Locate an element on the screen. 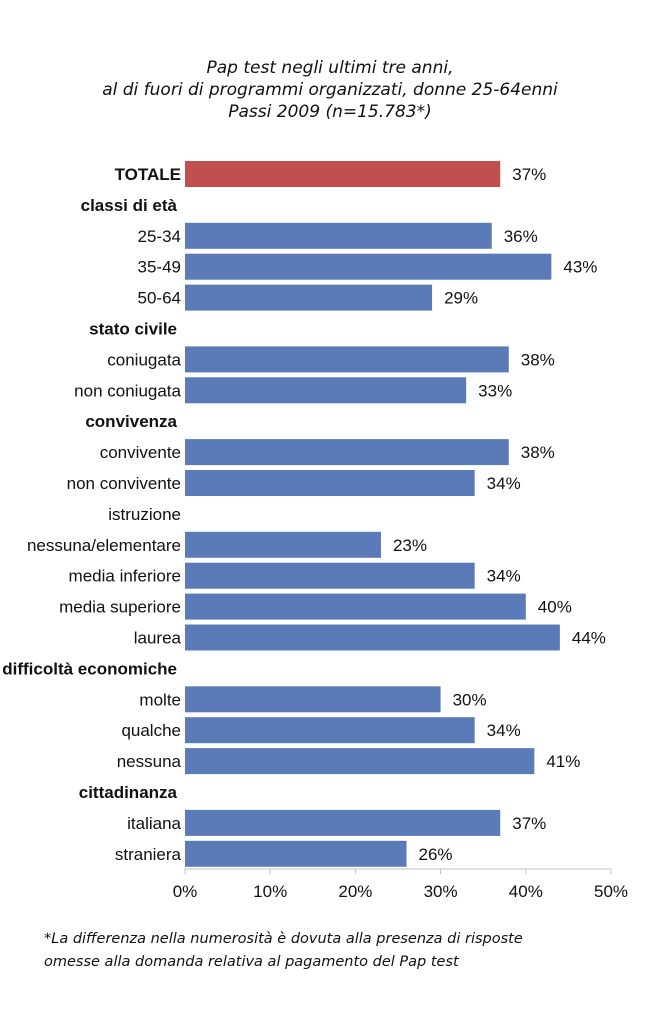  category-label: laurea is located at coordinates (158, 638).